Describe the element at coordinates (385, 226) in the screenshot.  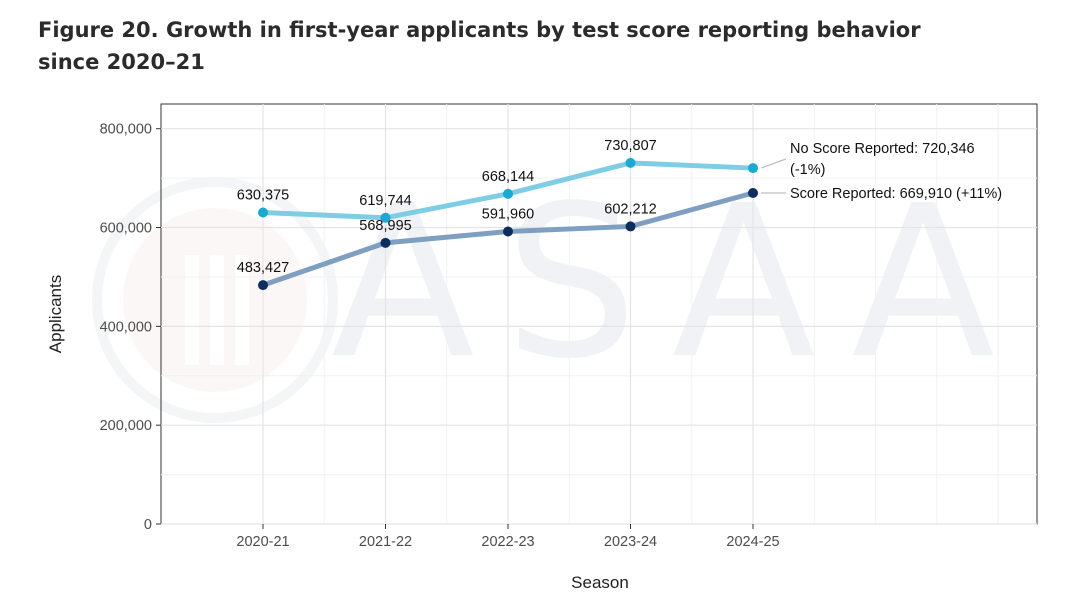
I see `data-label: 568,995` at that location.